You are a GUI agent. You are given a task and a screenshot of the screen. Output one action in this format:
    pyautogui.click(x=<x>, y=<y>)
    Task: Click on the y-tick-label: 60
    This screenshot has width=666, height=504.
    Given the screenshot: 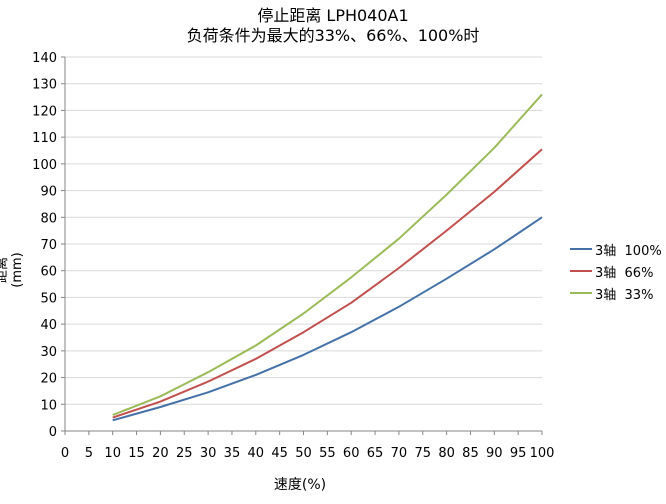 What is the action you would take?
    pyautogui.click(x=48, y=272)
    